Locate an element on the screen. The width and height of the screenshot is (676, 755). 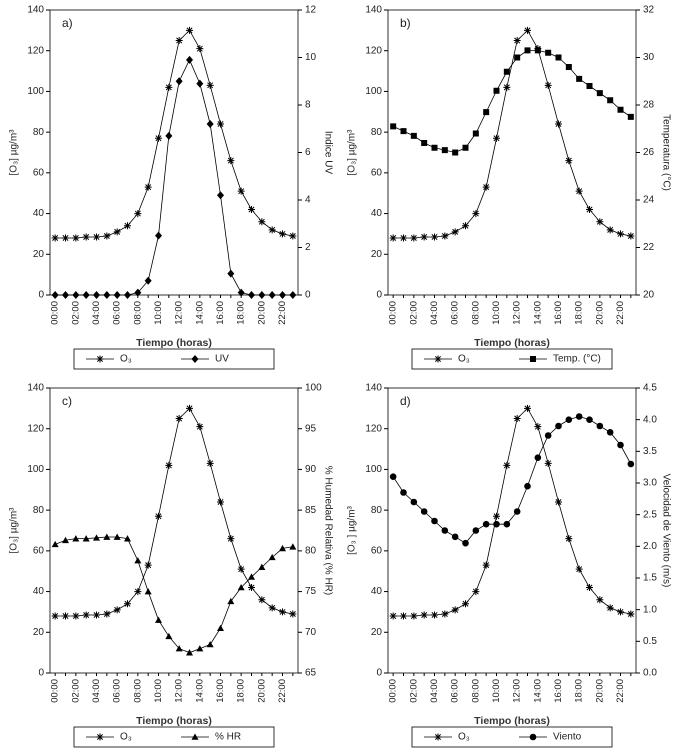
x-axis-label: Tiempo (horas) is located at coordinates (512, 721).